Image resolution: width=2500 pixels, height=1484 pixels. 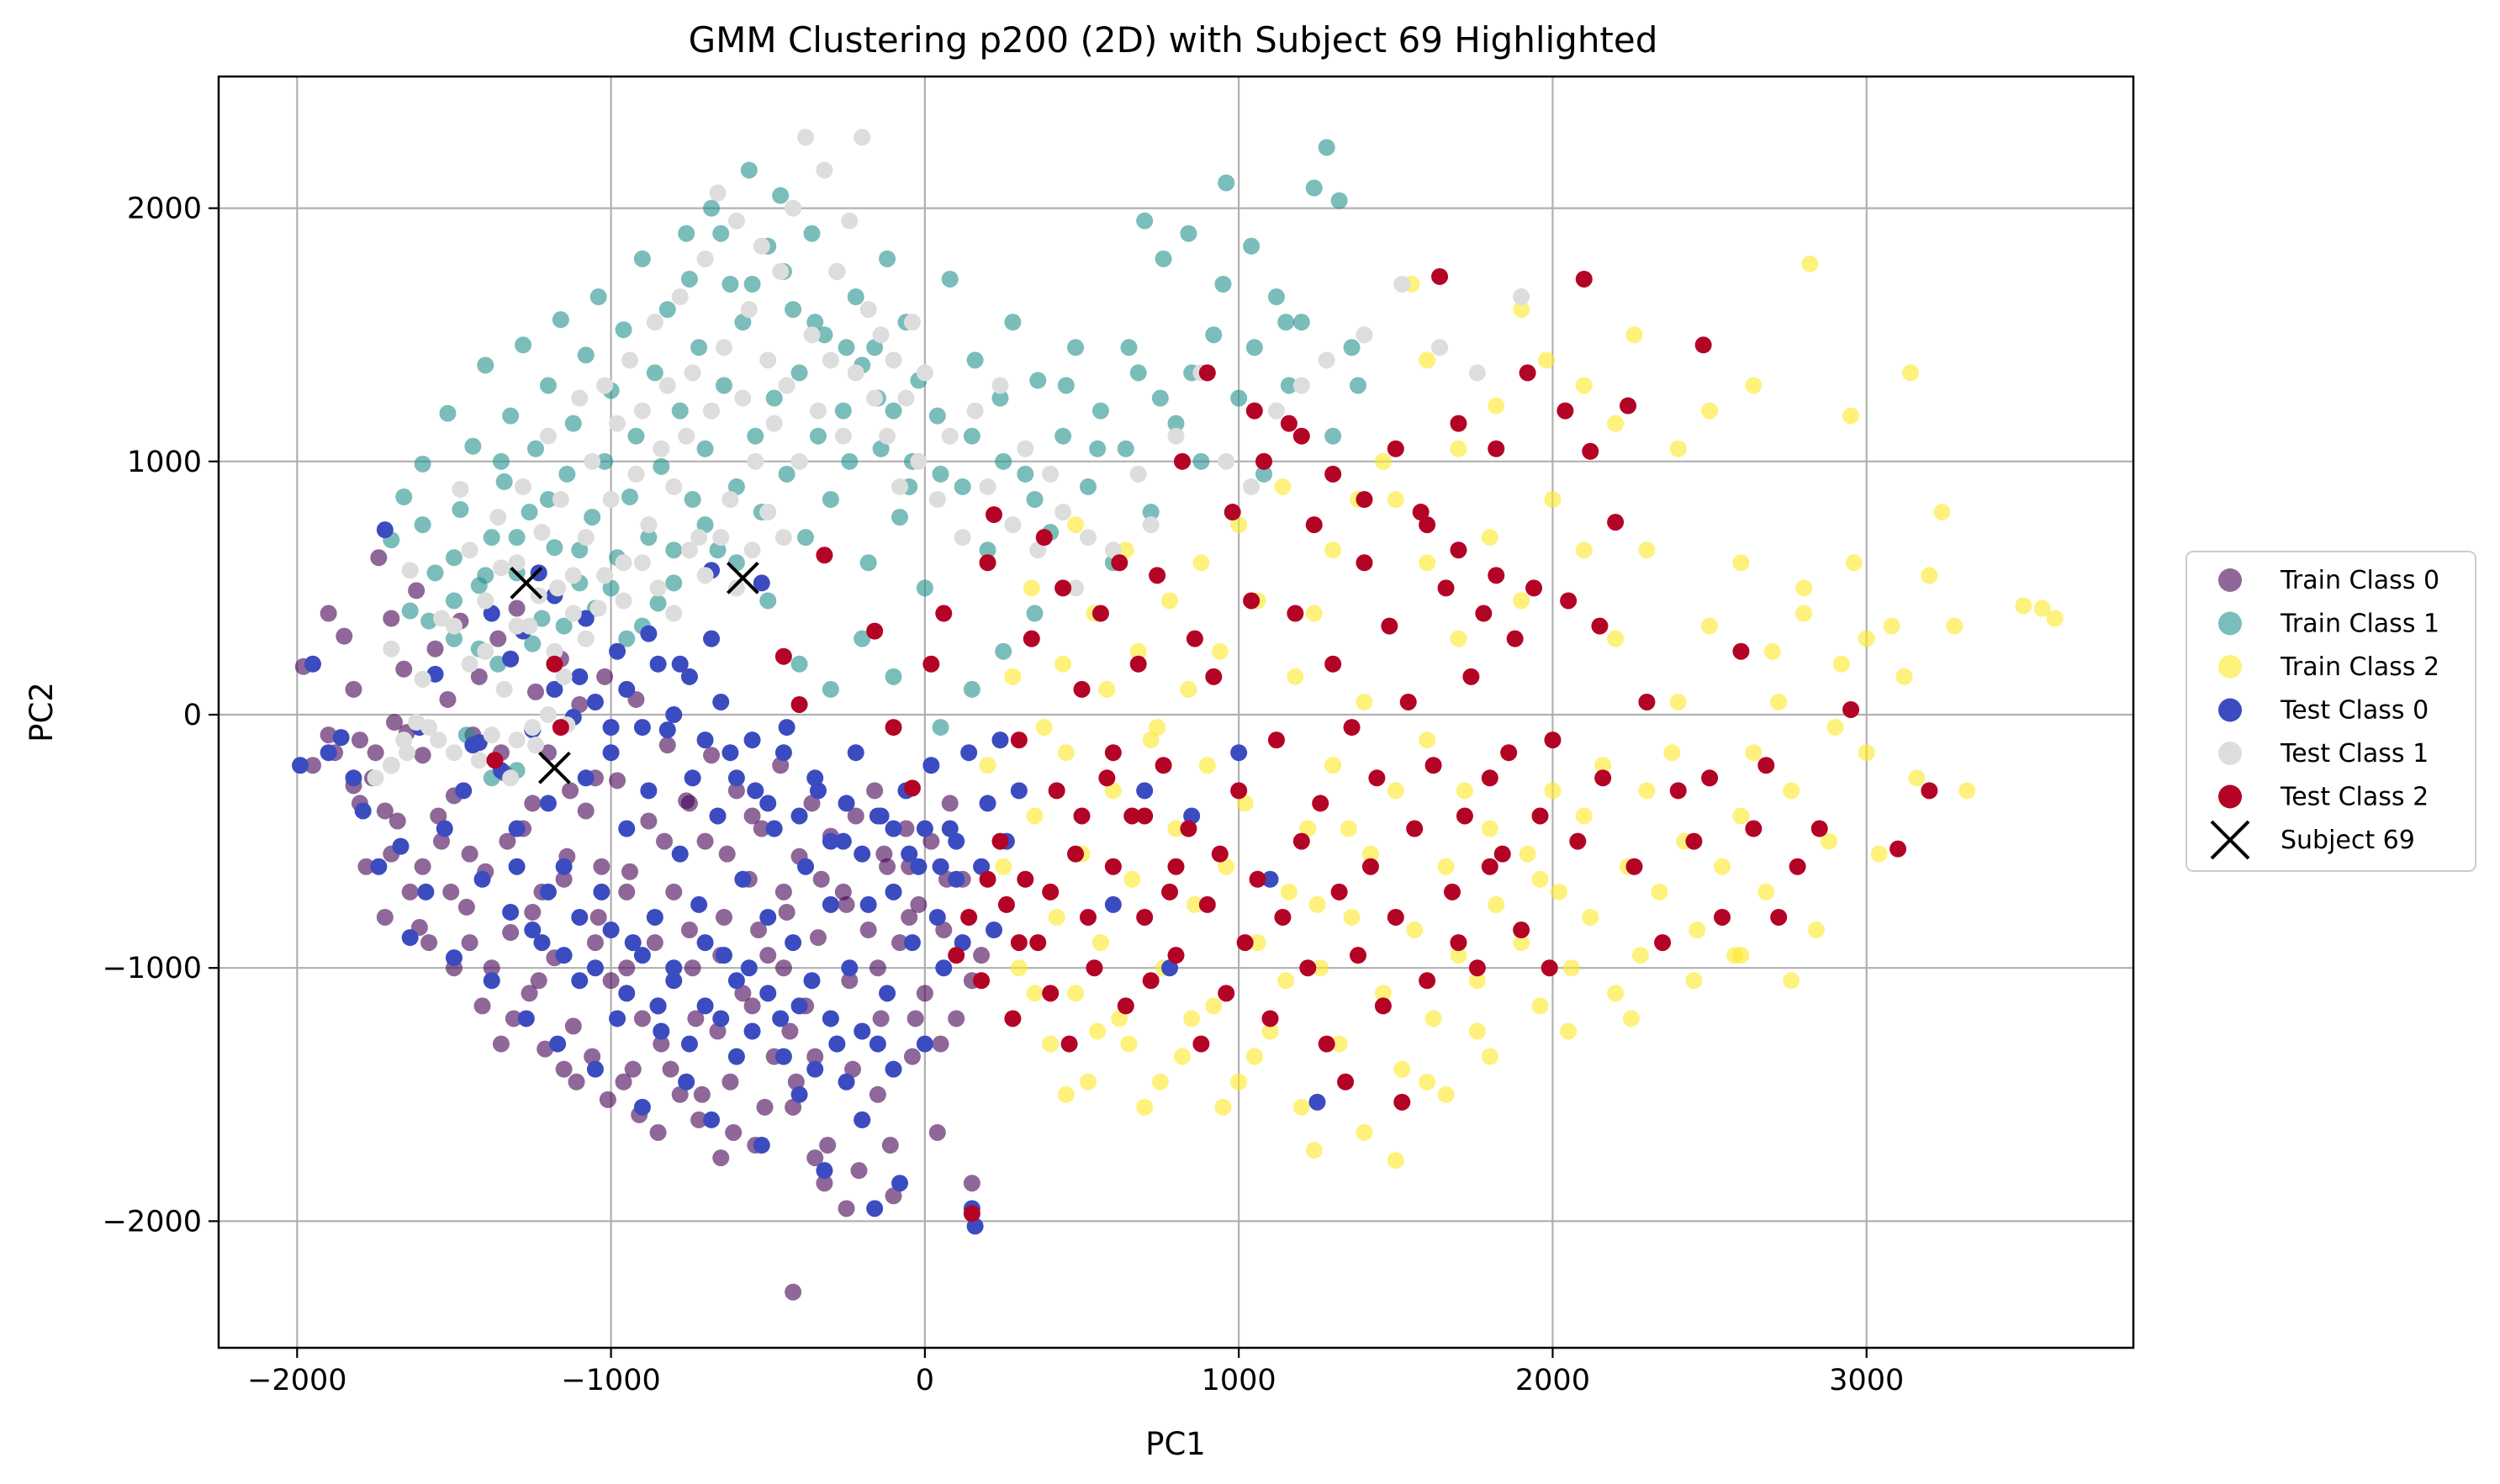 What do you see at coordinates (161, 715) in the screenshot?
I see `y-axis: −2000 −1000 0 1000 2000` at bounding box center [161, 715].